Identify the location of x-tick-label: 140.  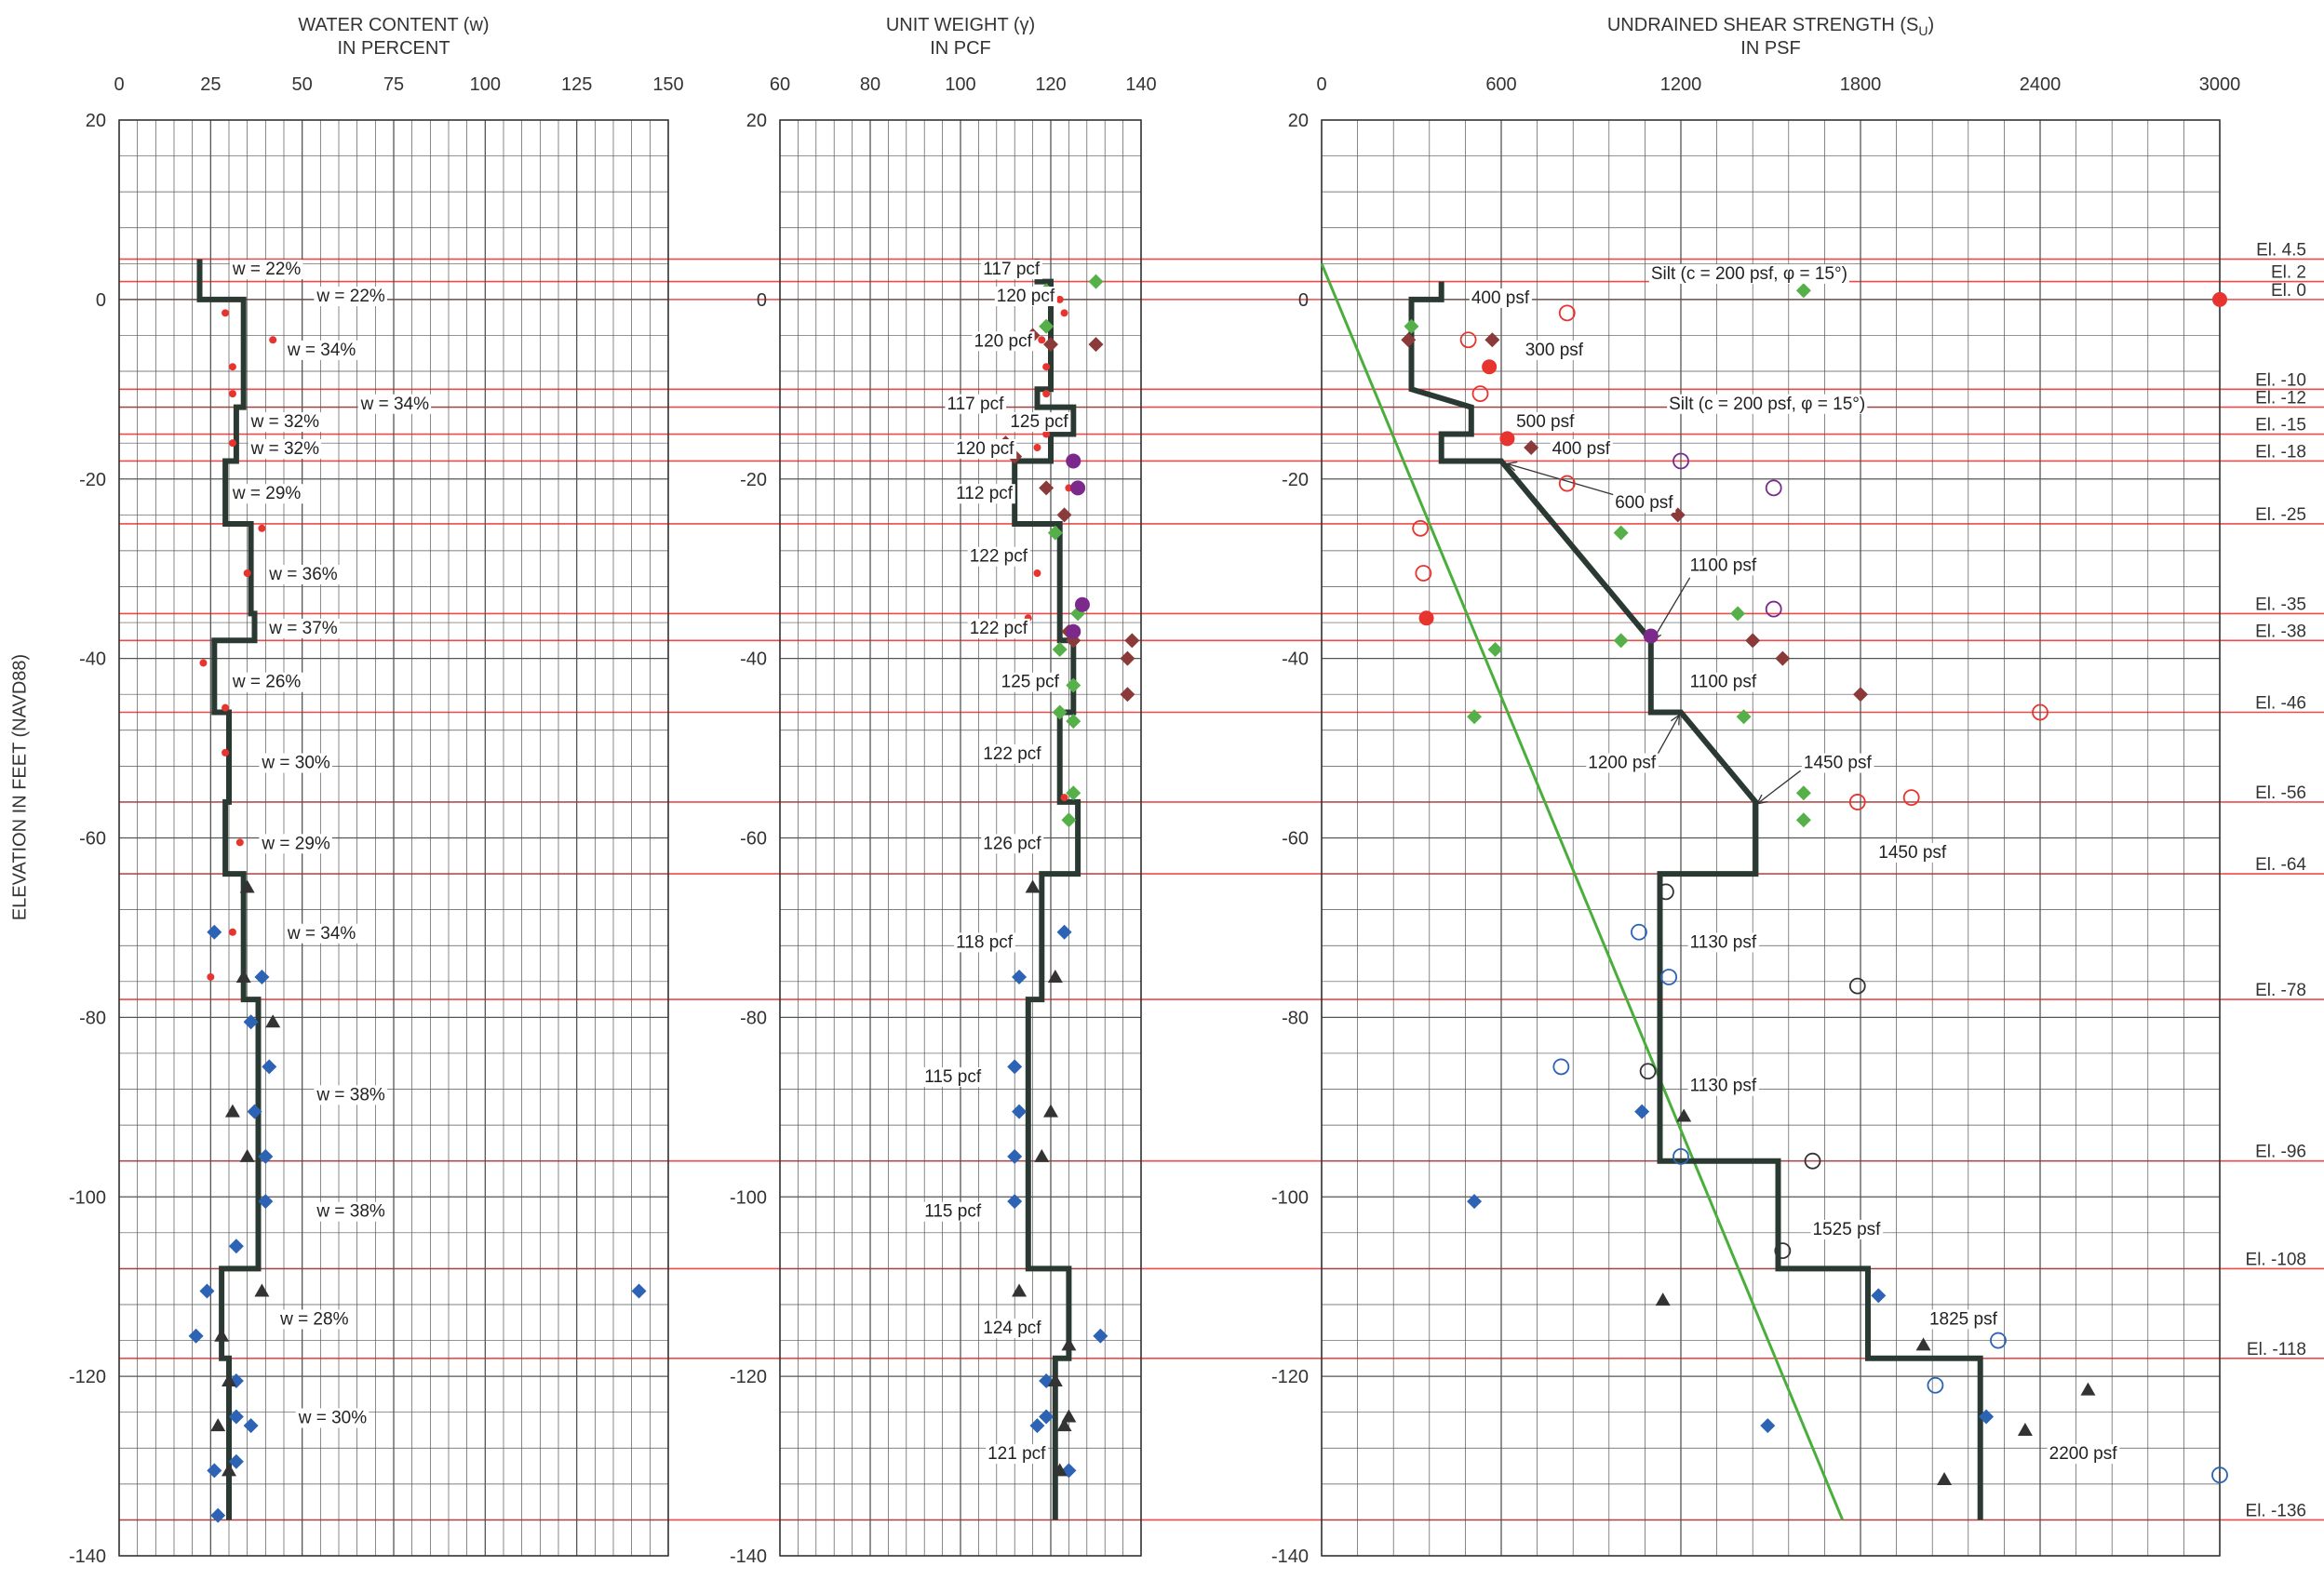
(1140, 84).